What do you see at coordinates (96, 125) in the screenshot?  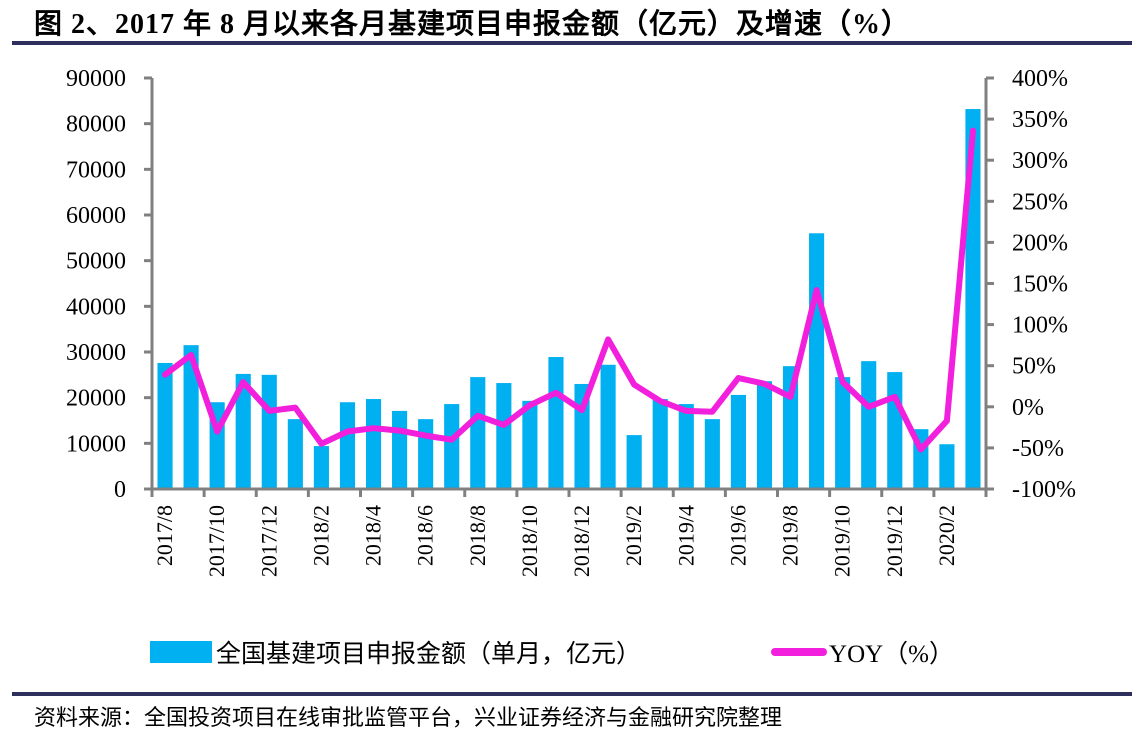 I see `left-tick-label: 80000` at bounding box center [96, 125].